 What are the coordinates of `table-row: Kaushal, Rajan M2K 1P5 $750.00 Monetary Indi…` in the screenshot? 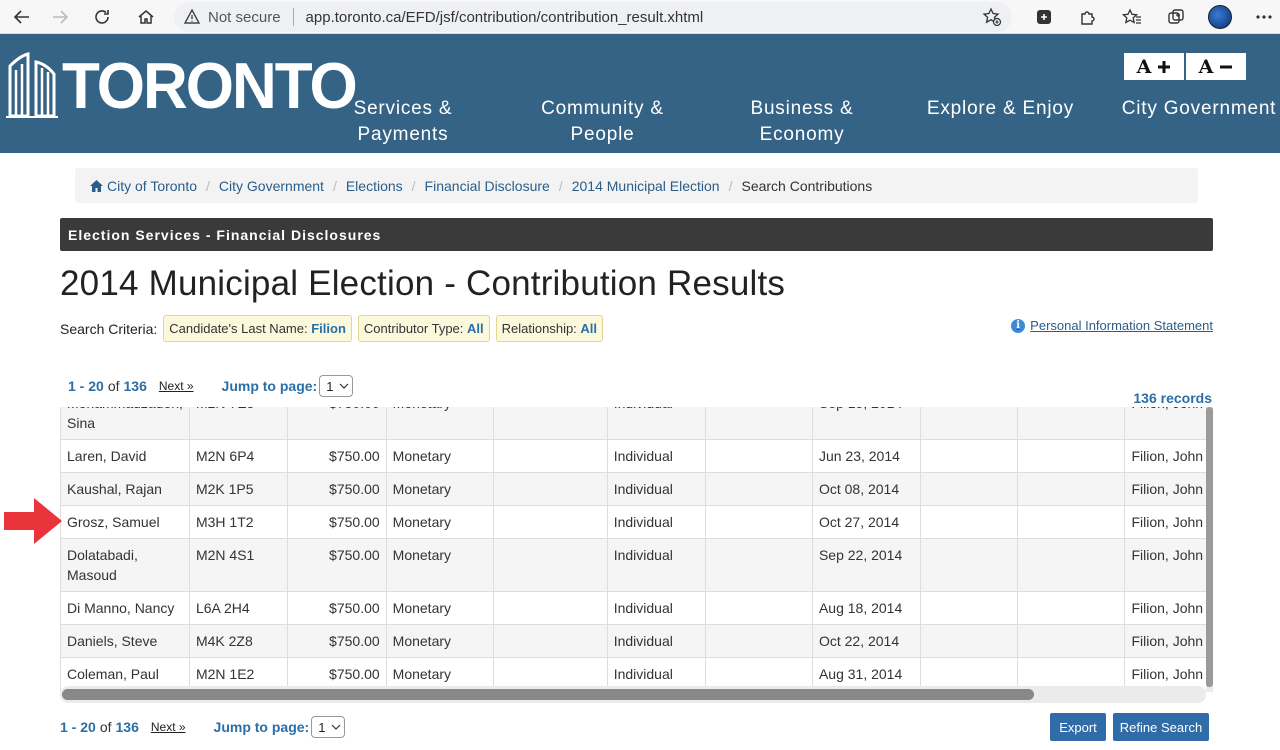 It's located at (636, 489).